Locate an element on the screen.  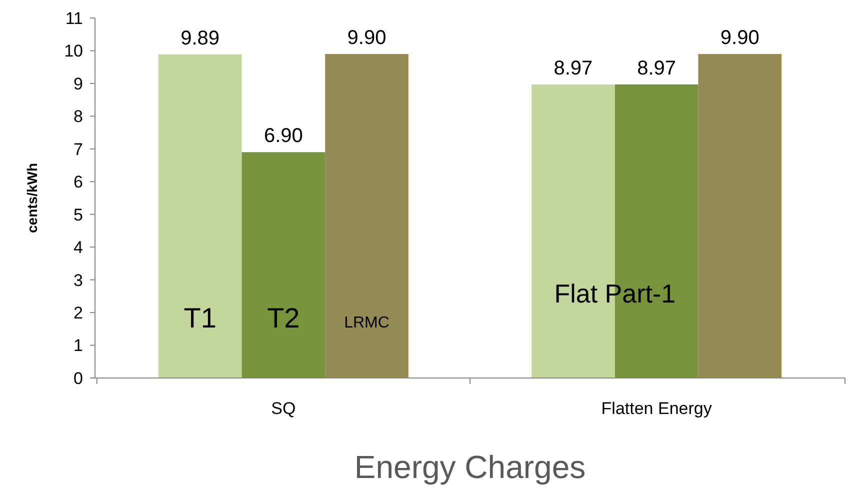
x-tick-label: SQ is located at coordinates (283, 408).